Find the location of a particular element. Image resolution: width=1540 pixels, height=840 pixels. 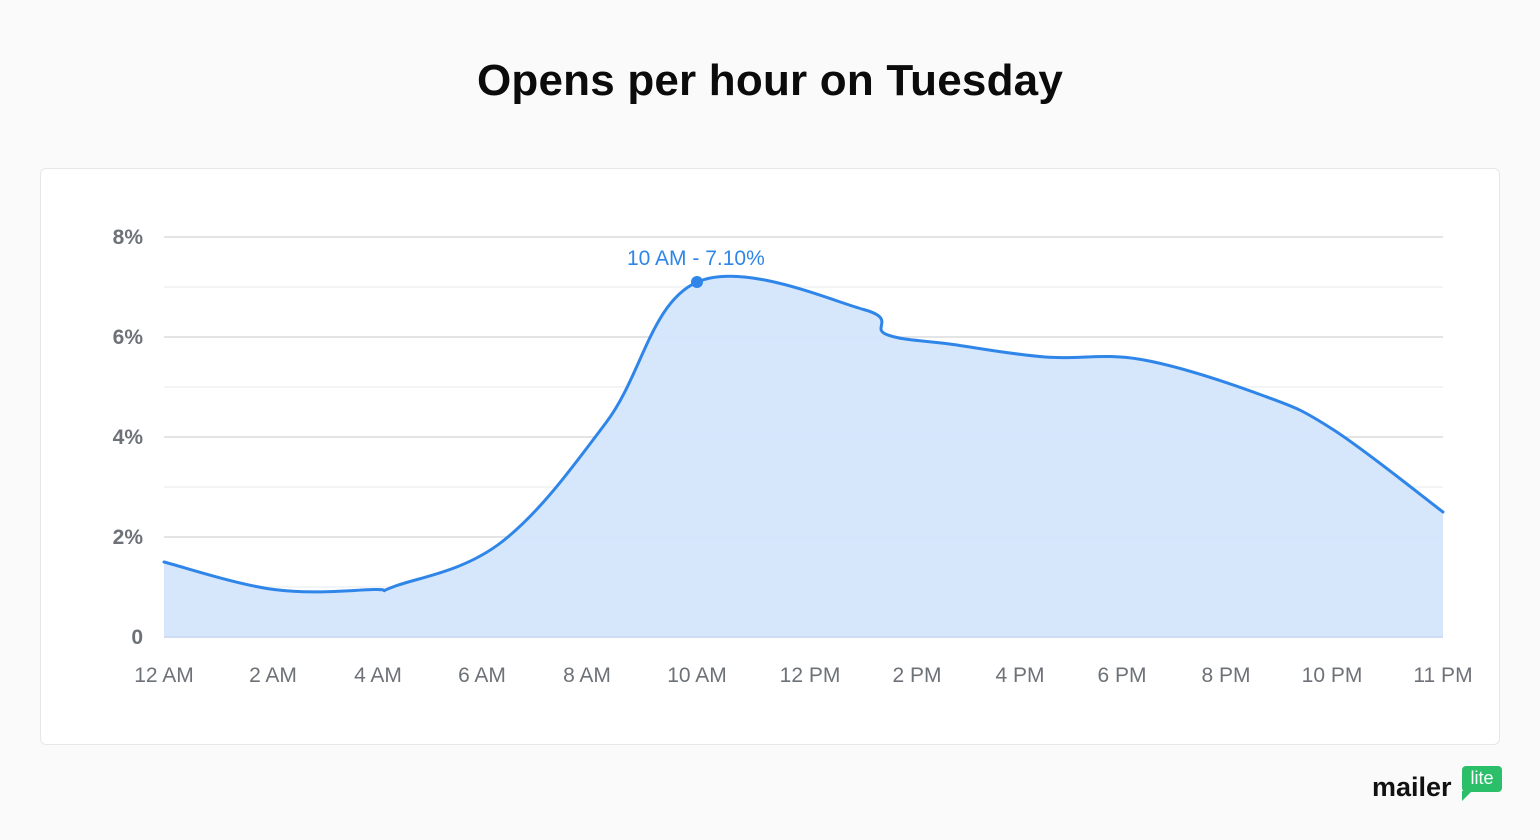

peak-annotation-group: 10 AM - 7.10% is located at coordinates (696, 267).